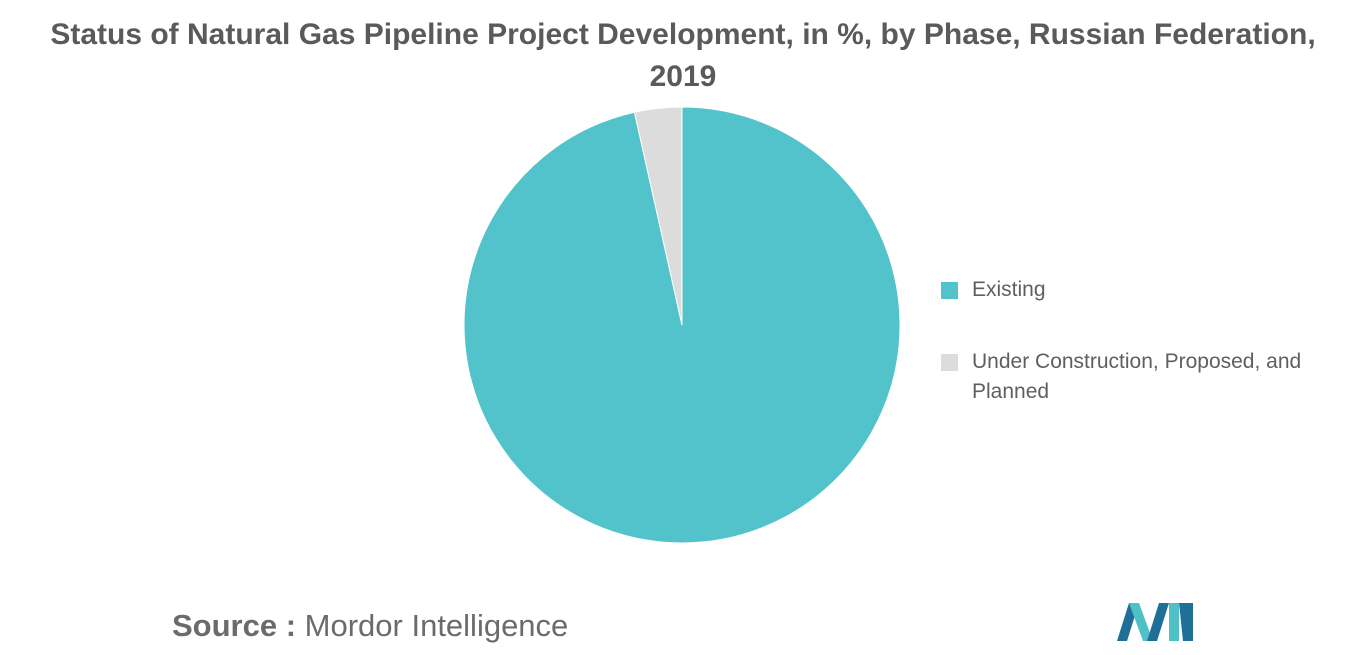 This screenshot has width=1366, height=655. What do you see at coordinates (683, 76) in the screenshot?
I see `chart-title-line-2: 2019` at bounding box center [683, 76].